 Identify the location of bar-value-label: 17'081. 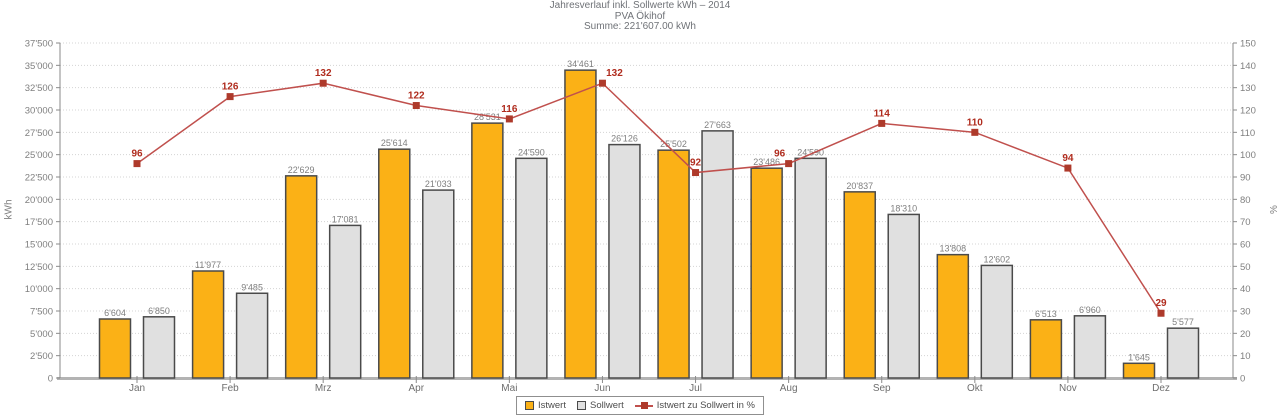
(345, 219).